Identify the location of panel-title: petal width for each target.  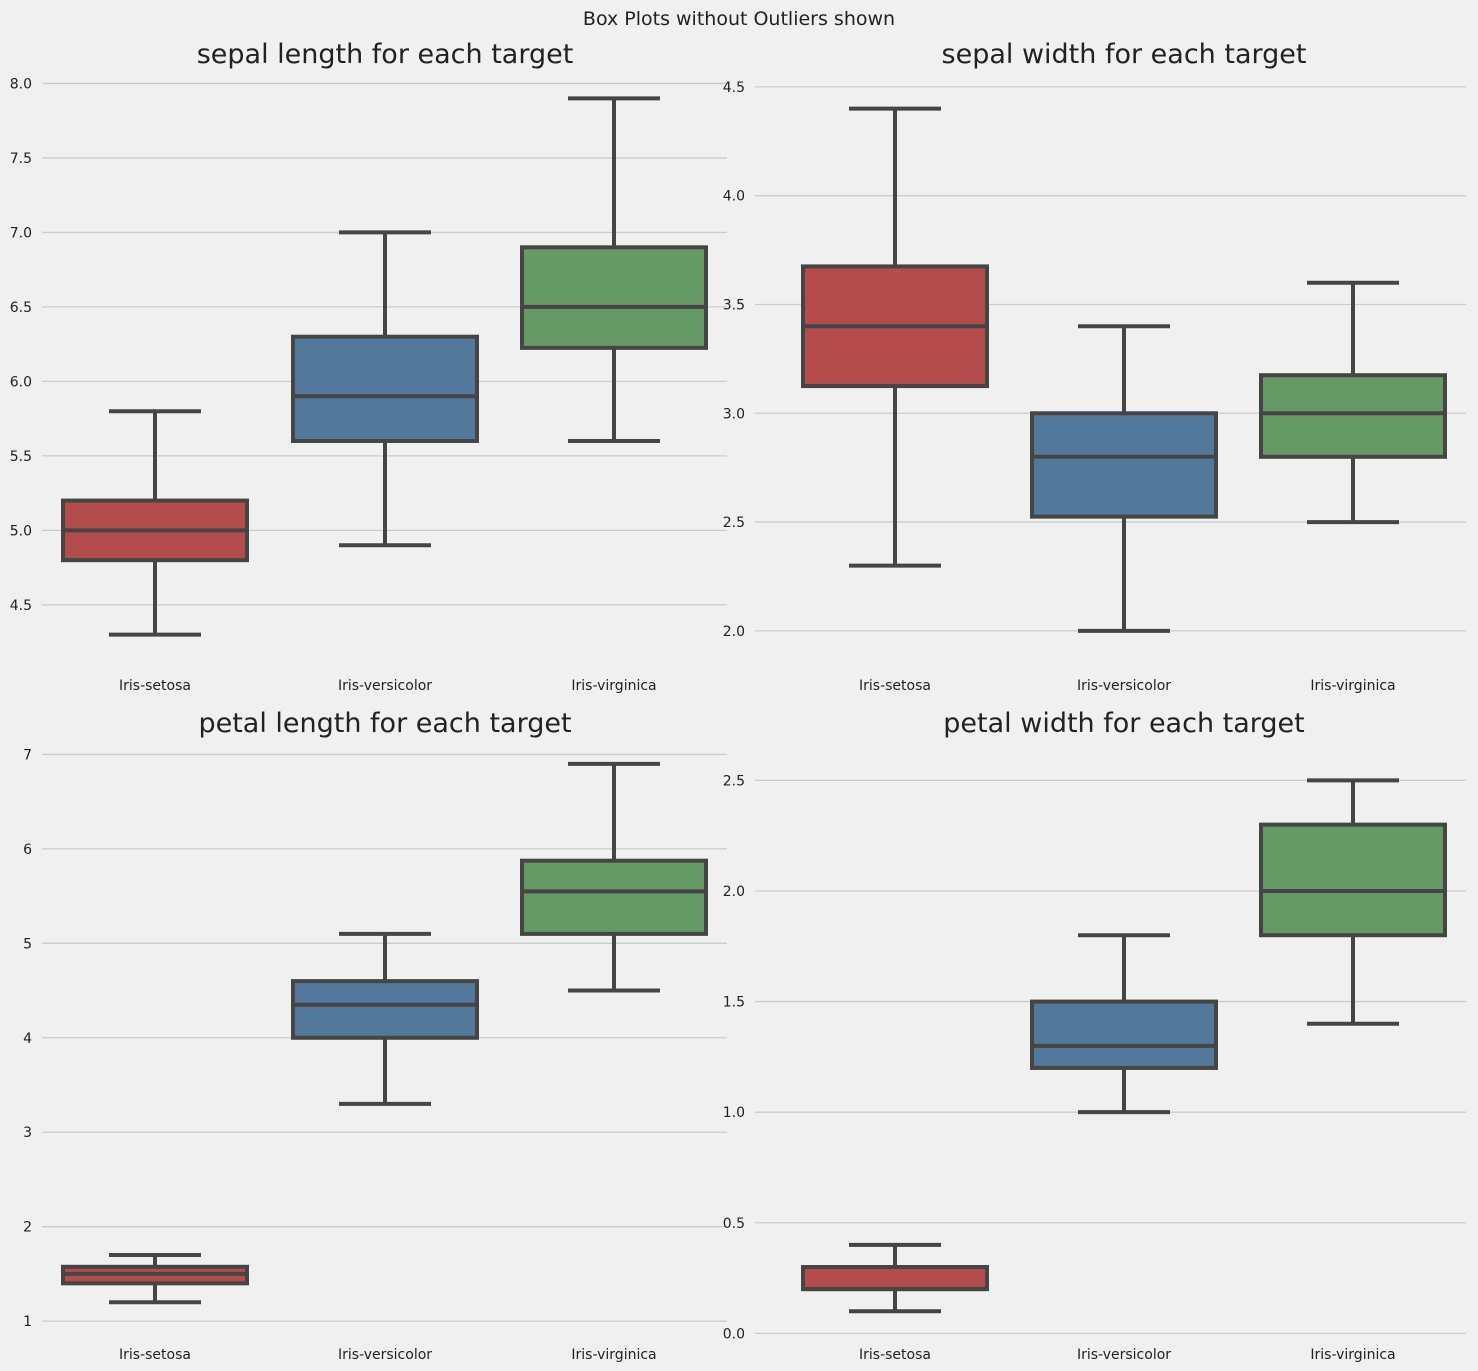
(1123, 723).